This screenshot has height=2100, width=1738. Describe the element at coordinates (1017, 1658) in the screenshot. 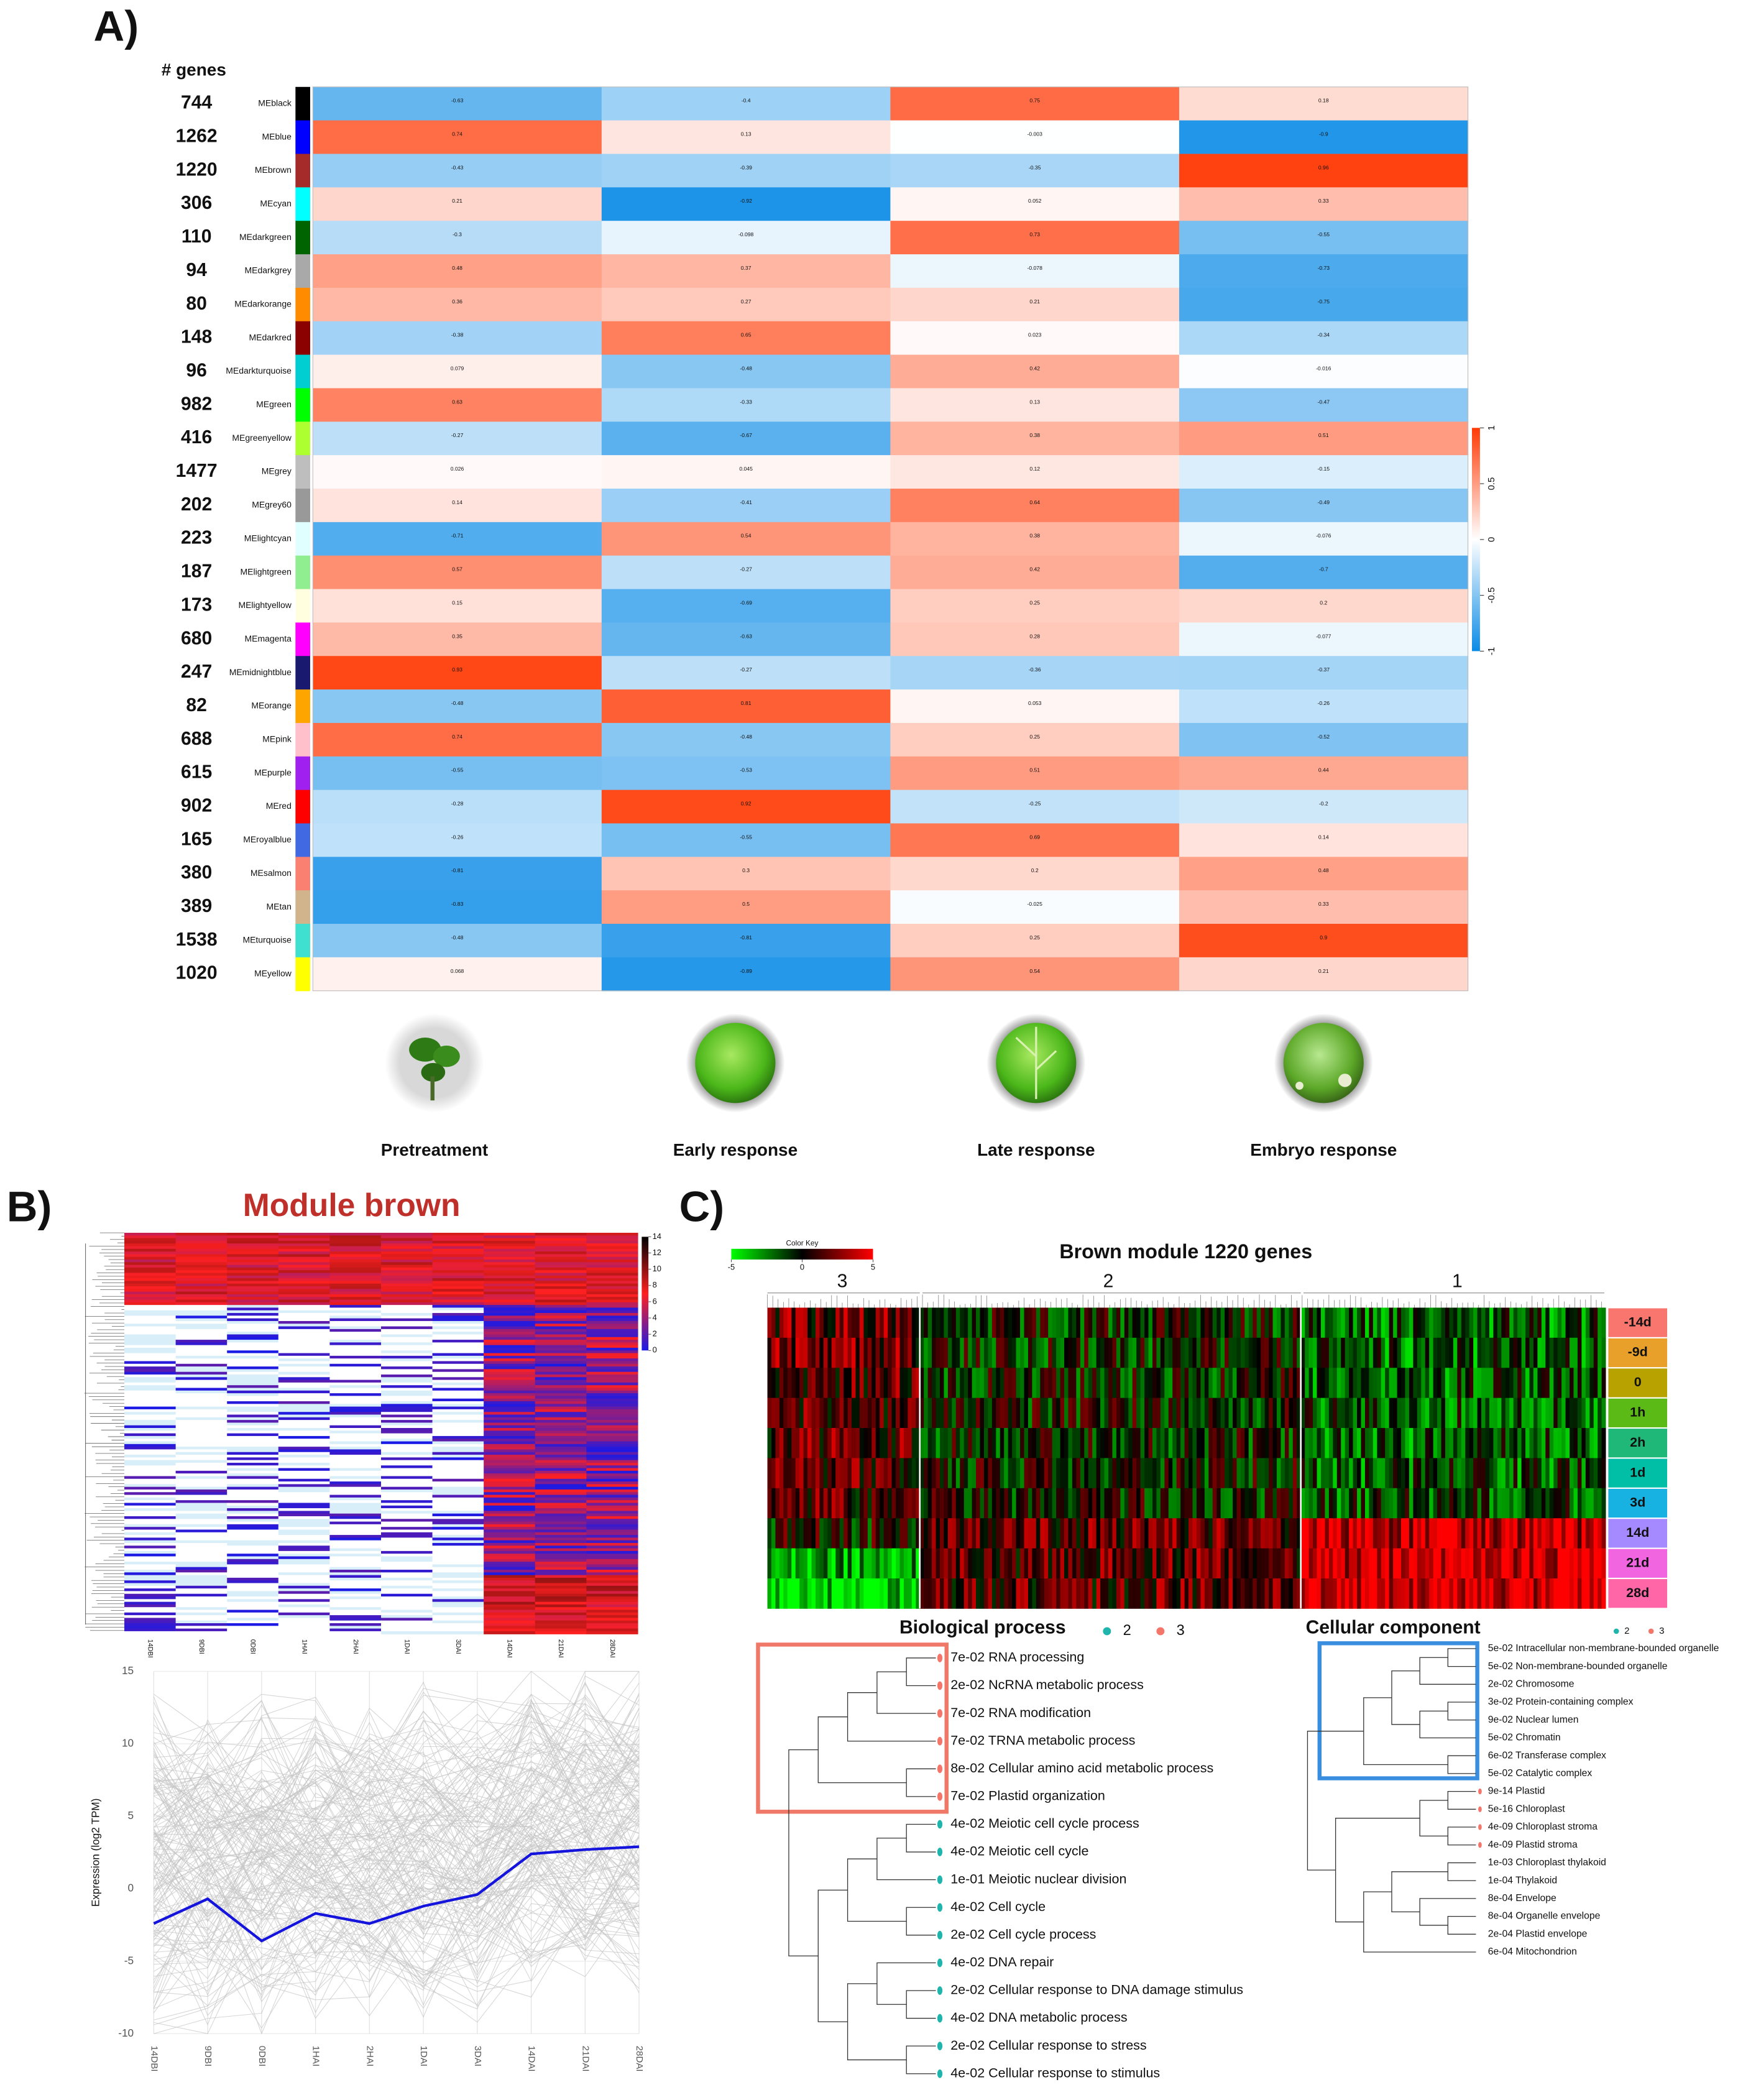

I see `go-term: 7e-02 RNA processing` at that location.